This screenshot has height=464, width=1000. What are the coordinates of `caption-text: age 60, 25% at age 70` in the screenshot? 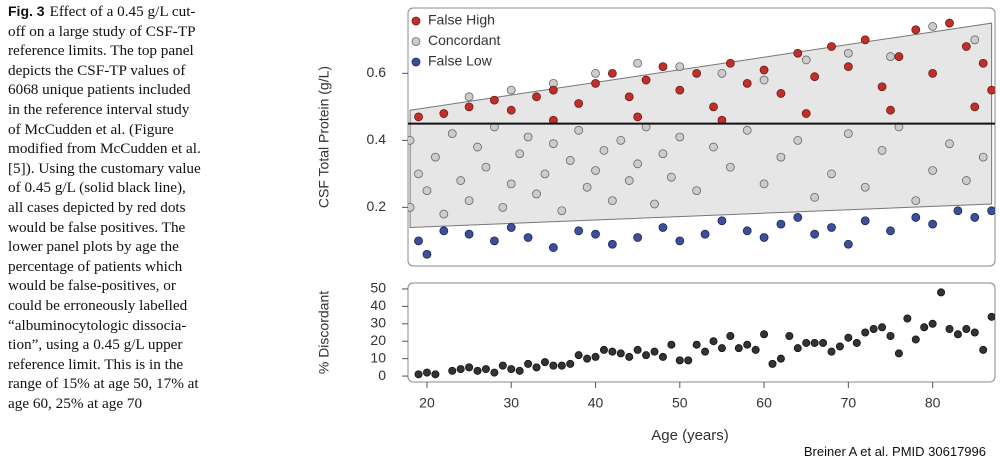 It's located at (75, 403).